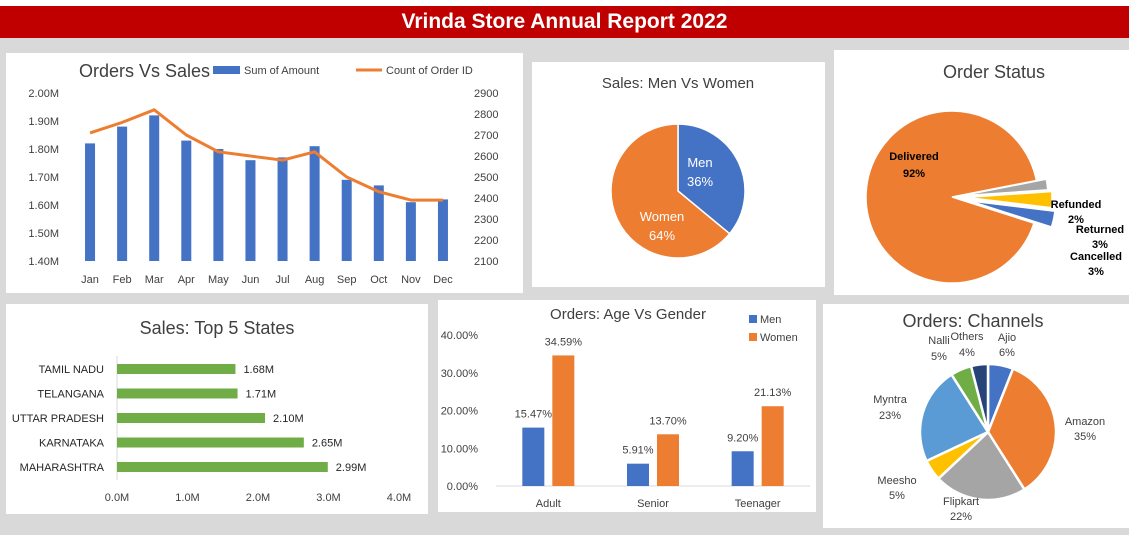 This screenshot has height=535, width=1129. Describe the element at coordinates (62, 468) in the screenshot. I see `y-tick-label: MAHARASHTRA` at that location.